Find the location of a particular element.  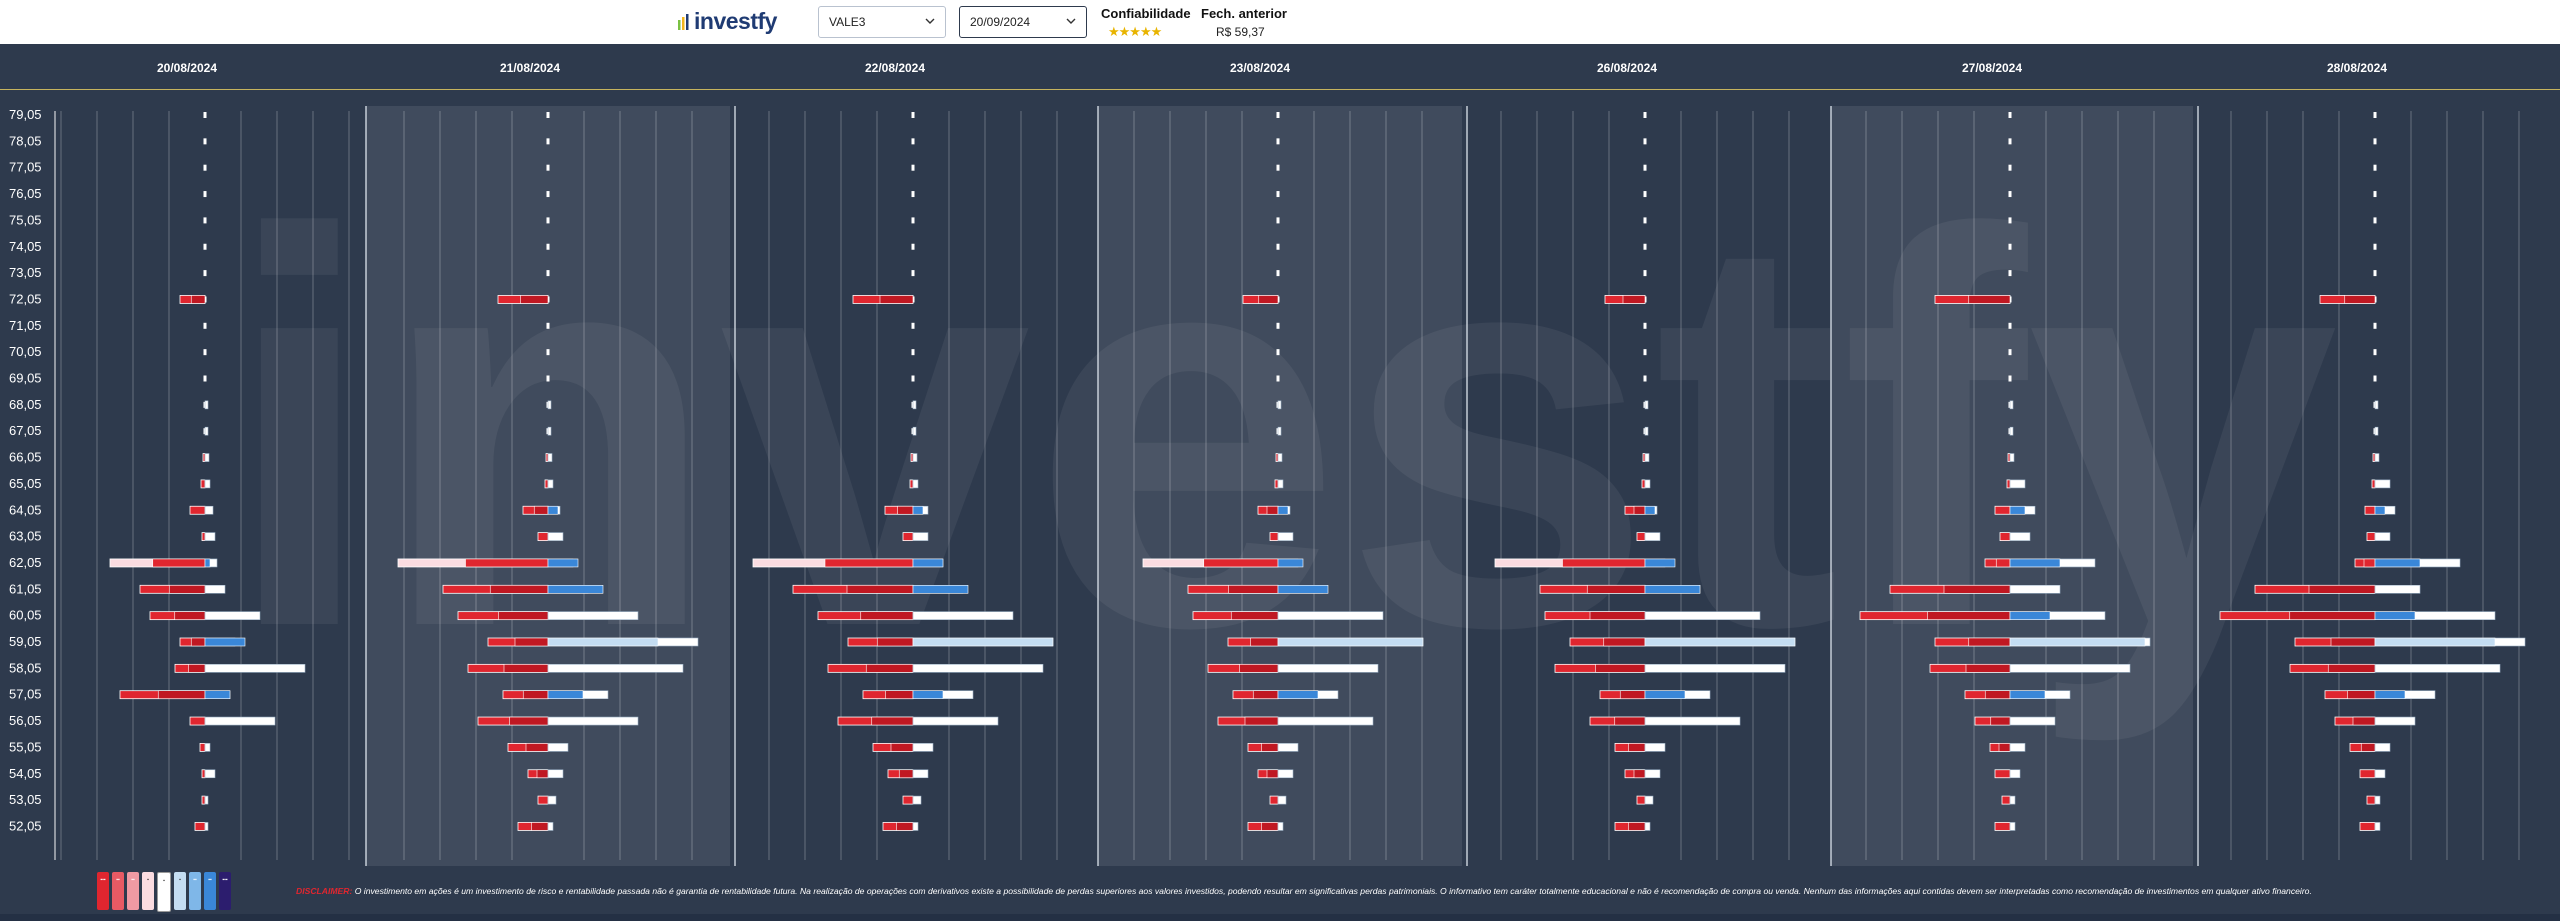

y-tick-label: 60,05 is located at coordinates (25, 615).